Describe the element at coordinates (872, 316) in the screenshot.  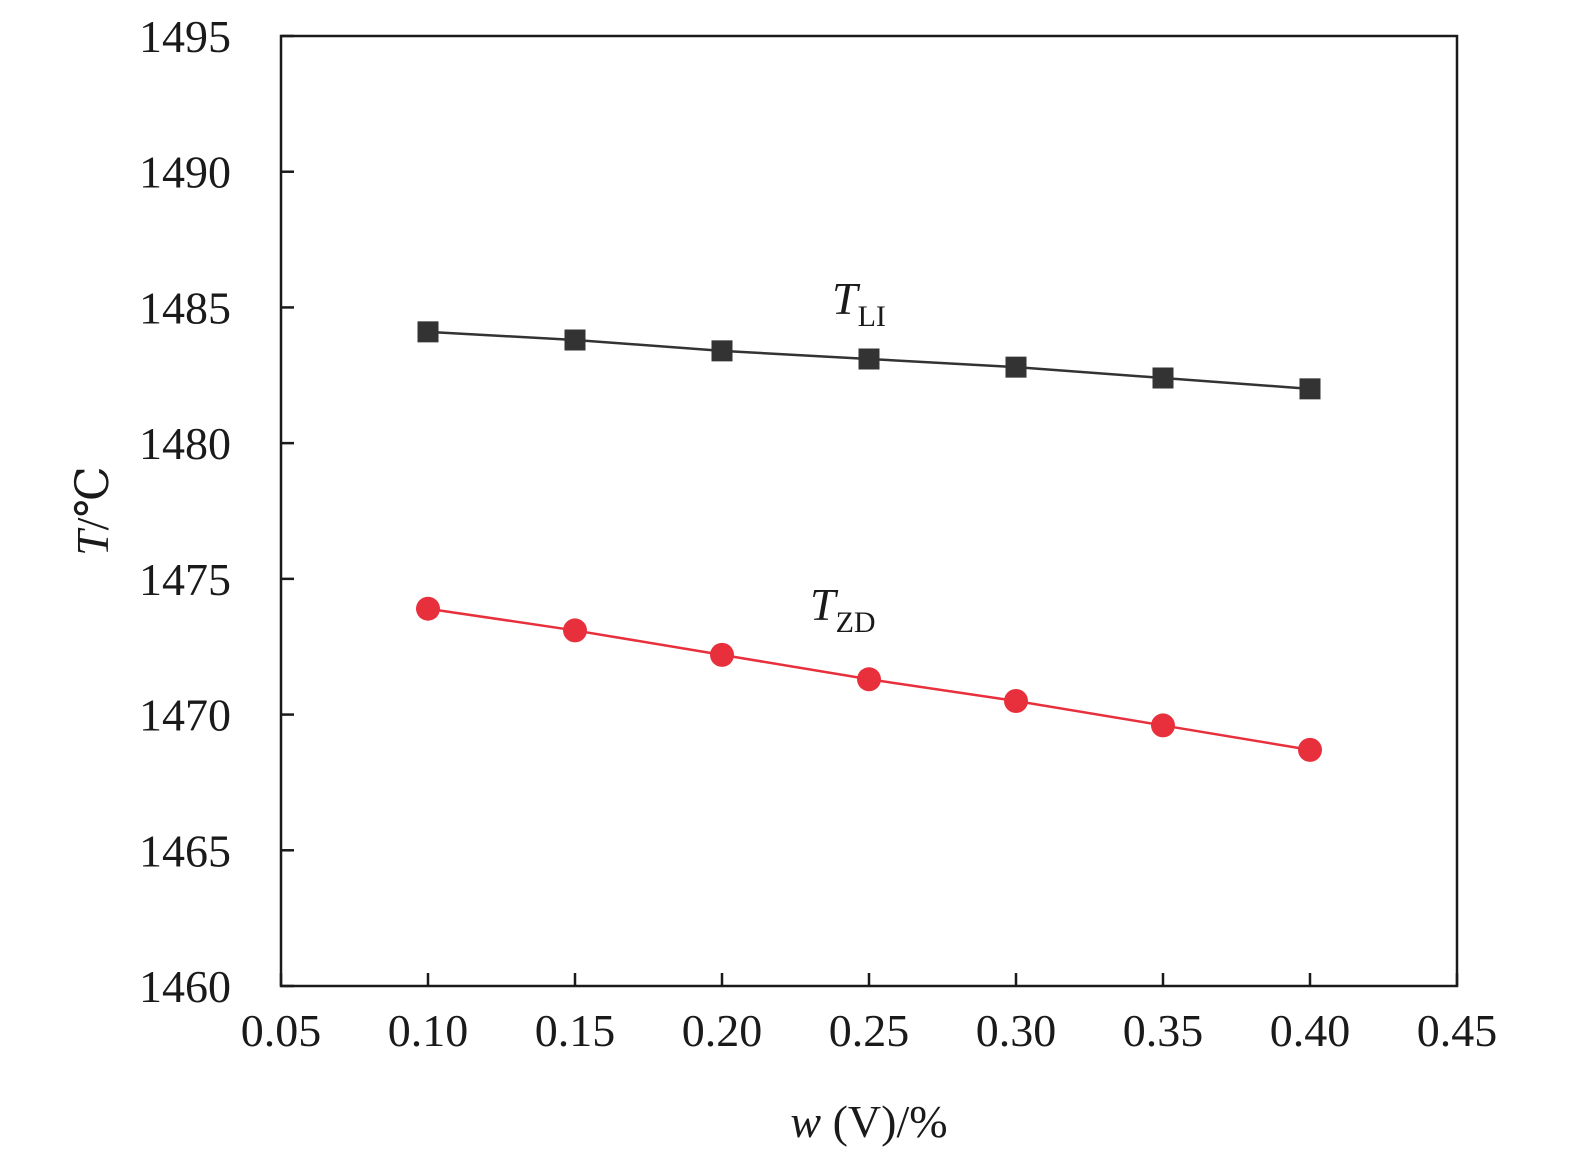
I see `series-label-tli-sub: LI` at that location.